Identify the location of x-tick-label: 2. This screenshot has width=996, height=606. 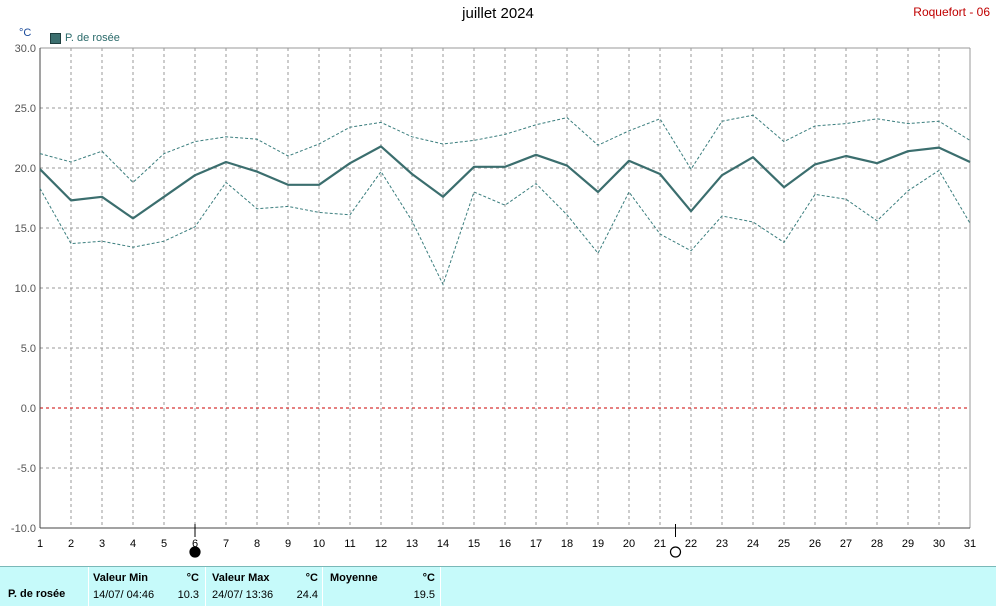
(71, 544).